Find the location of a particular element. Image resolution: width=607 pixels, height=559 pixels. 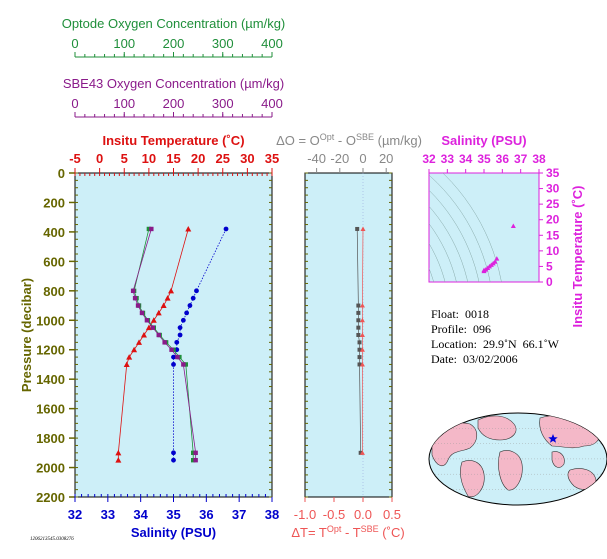

temperature-tick-label: 30 is located at coordinates (247, 158).